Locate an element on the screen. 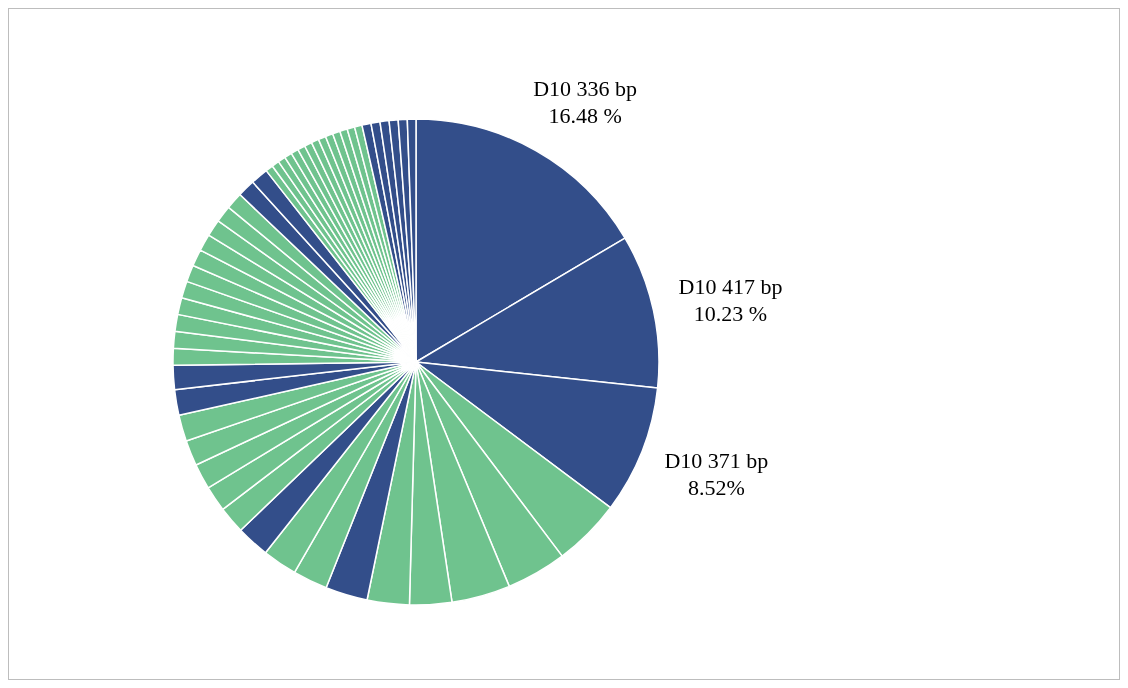 The width and height of the screenshot is (1128, 688). data-label: 8.52% is located at coordinates (716, 488).